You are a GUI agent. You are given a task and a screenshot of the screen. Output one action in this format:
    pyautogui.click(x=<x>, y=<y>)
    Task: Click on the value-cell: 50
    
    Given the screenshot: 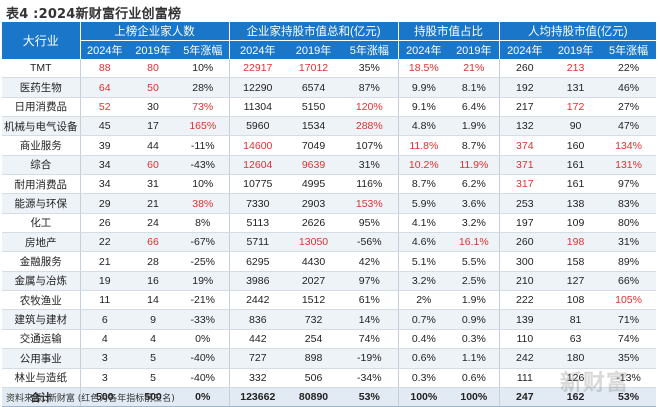 What is the action you would take?
    pyautogui.click(x=153, y=87)
    